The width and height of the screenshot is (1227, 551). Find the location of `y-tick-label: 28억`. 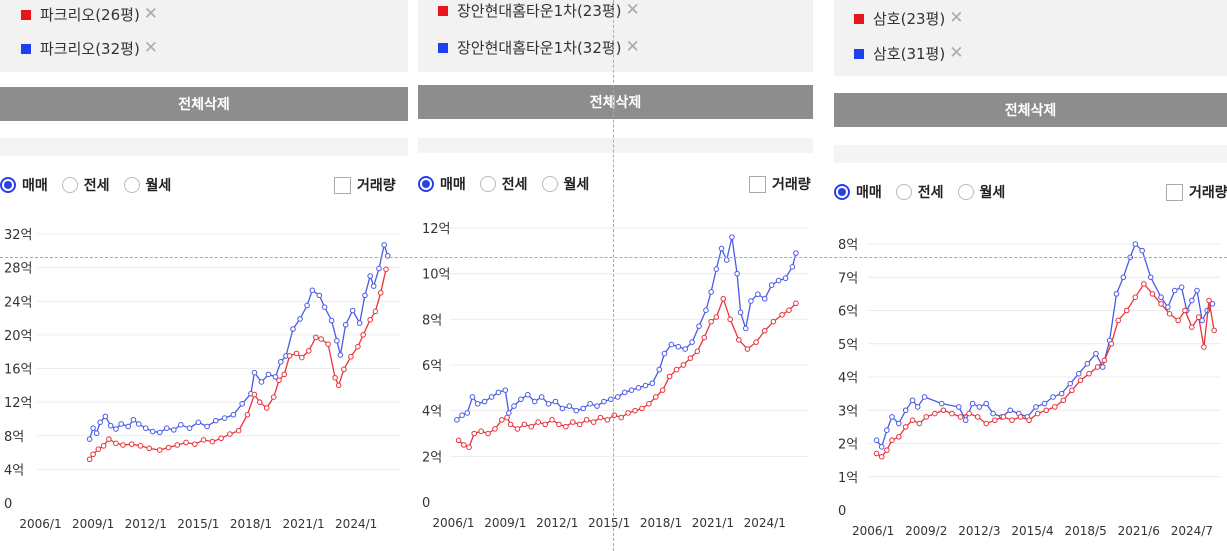

y-tick-label: 28억 is located at coordinates (18, 269).